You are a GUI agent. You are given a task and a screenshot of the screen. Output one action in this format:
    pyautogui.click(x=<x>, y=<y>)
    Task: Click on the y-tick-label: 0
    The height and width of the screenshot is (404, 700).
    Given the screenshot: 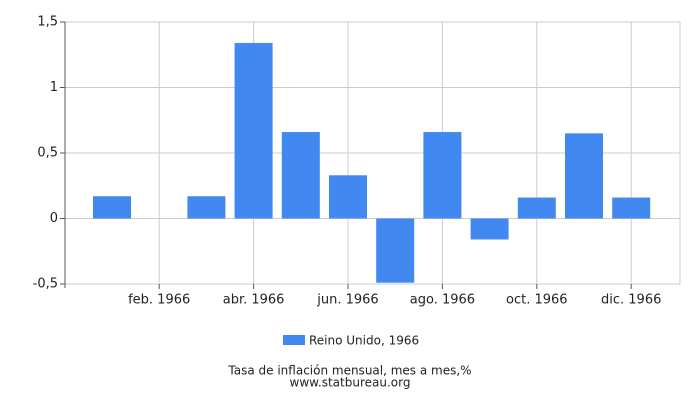 What is the action you would take?
    pyautogui.click(x=54, y=218)
    